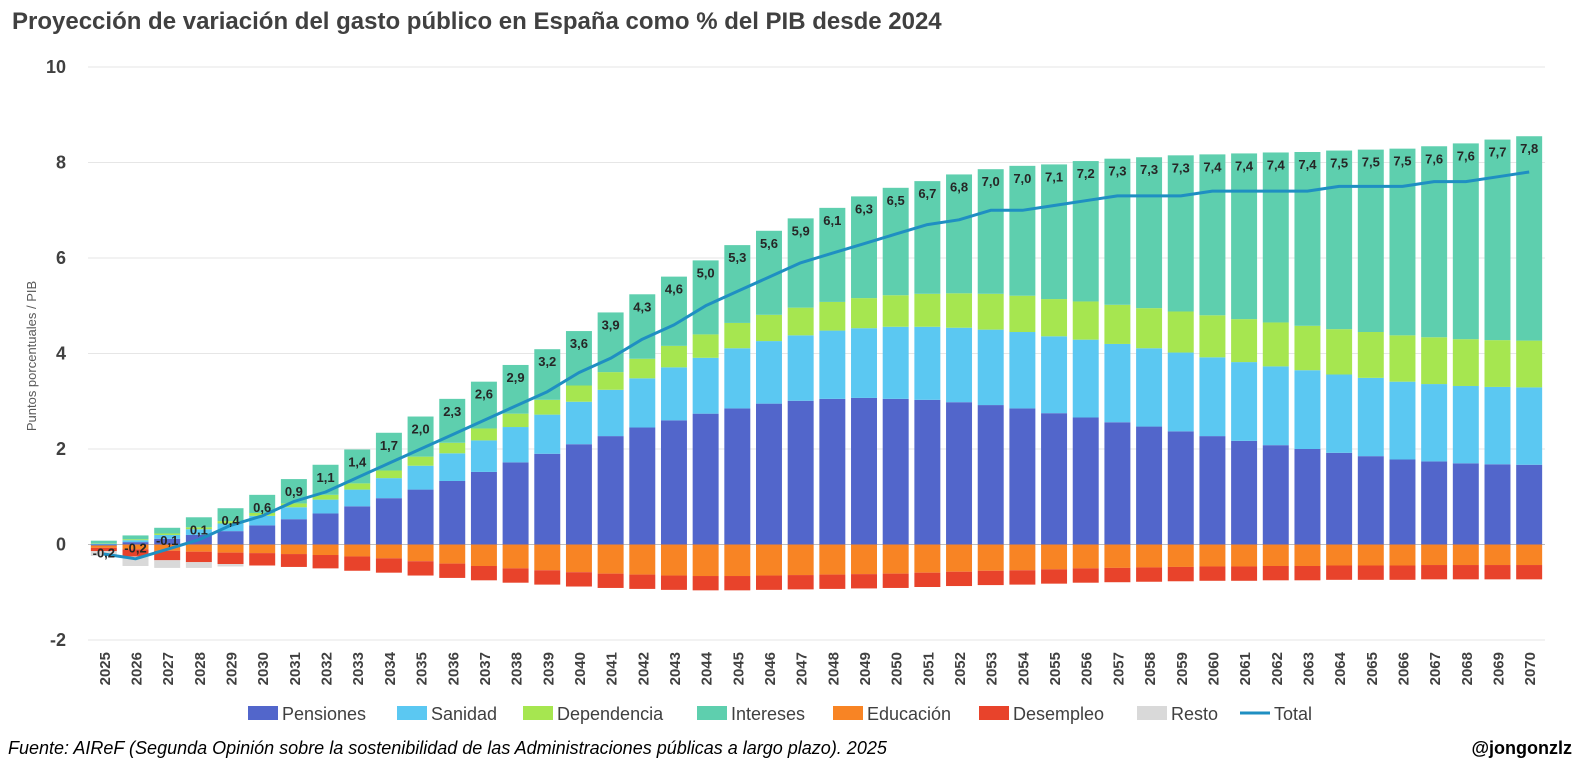  I want to click on y-axis-ticks: -2 0 2 4 6 8 10, so click(56, 353).